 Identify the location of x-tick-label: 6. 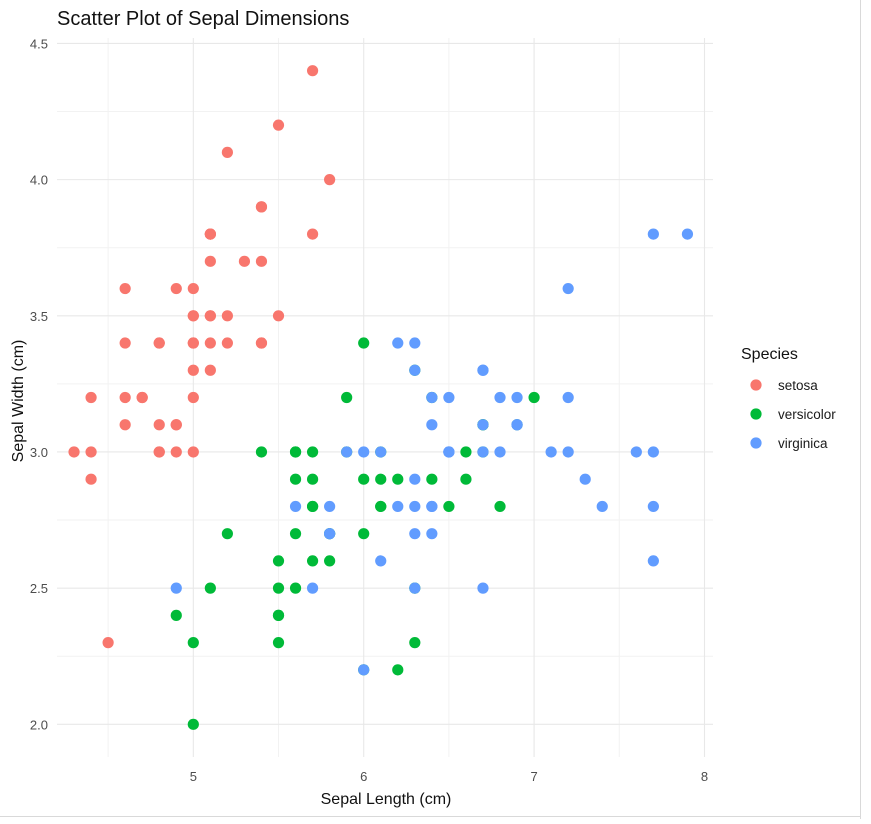
(363, 776).